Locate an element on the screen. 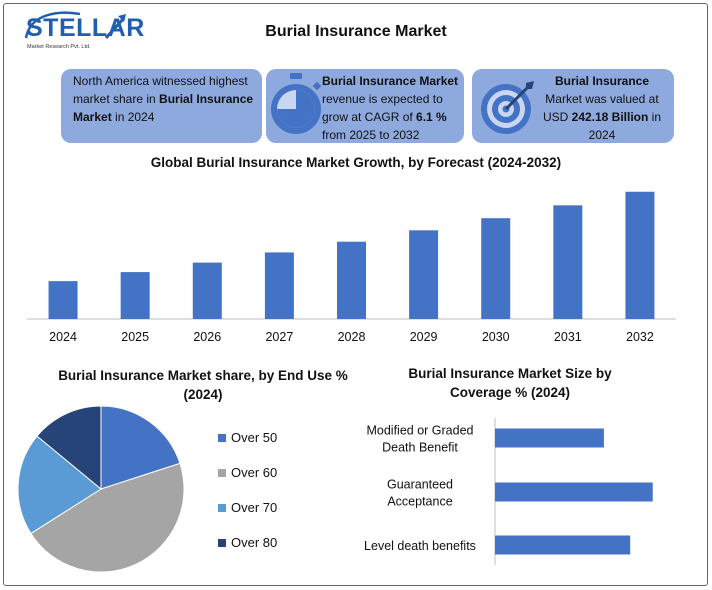  bar-tick-label: 2028 is located at coordinates (352, 337).